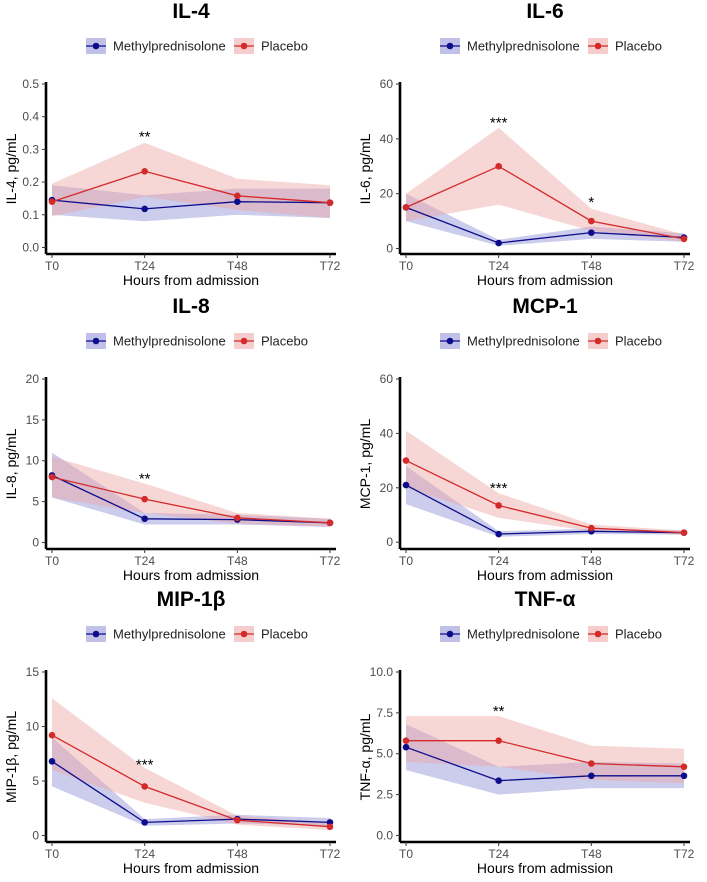 The image size is (707, 882). Describe the element at coordinates (191, 306) in the screenshot. I see `chart-title: IL-8` at that location.